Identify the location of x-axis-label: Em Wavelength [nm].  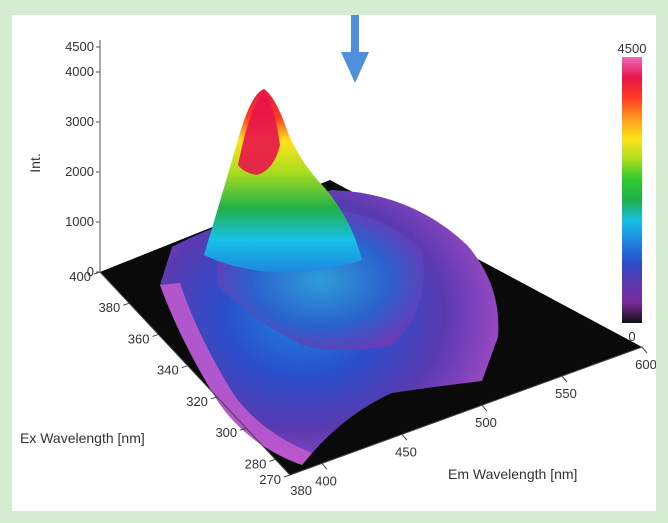
(512, 474).